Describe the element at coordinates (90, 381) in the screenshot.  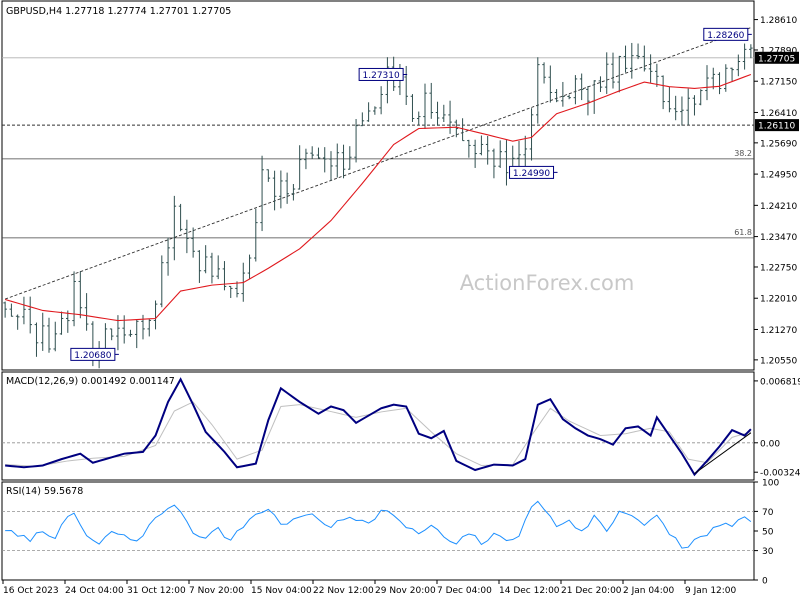
I see `macd-title: MACD(12,26,9) 0.001492 0.001147` at that location.